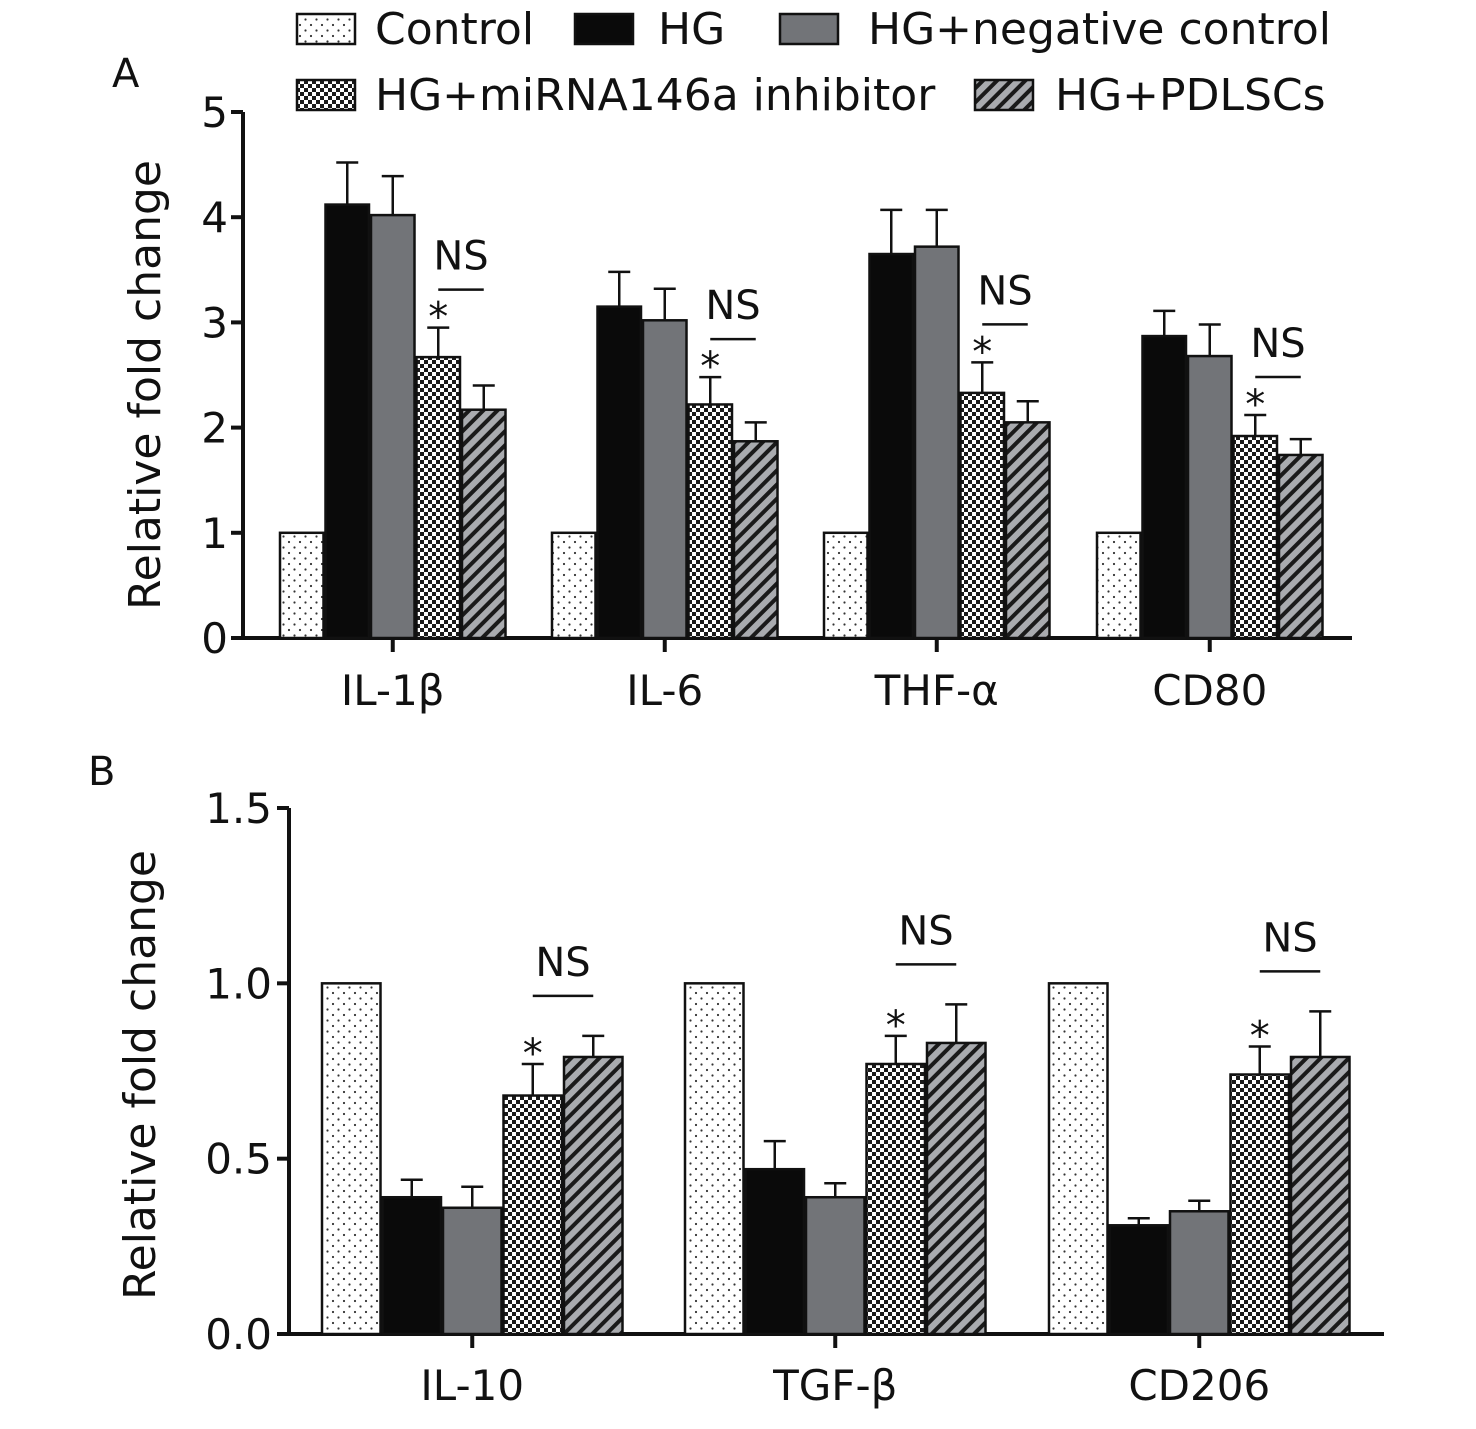 The height and width of the screenshot is (1429, 1476). I want to click on legend-swatch-pdlscs, so click(1004, 95).